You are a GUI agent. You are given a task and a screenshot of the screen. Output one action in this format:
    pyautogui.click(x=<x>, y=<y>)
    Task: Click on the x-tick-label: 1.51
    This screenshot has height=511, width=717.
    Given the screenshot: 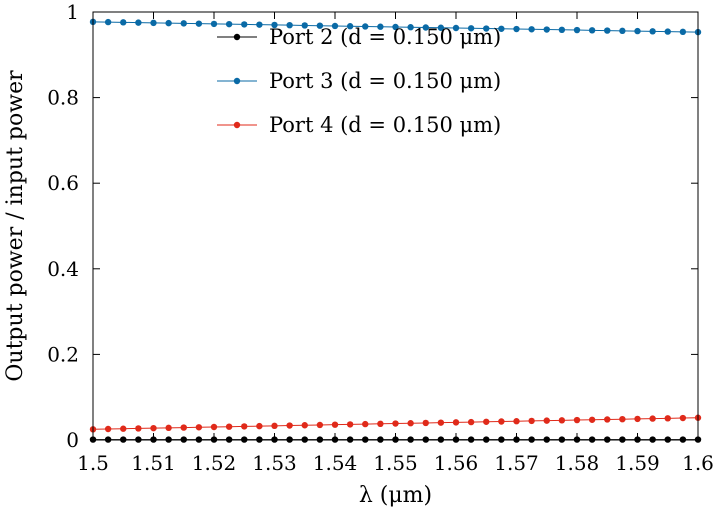 What is the action you would take?
    pyautogui.click(x=153, y=463)
    